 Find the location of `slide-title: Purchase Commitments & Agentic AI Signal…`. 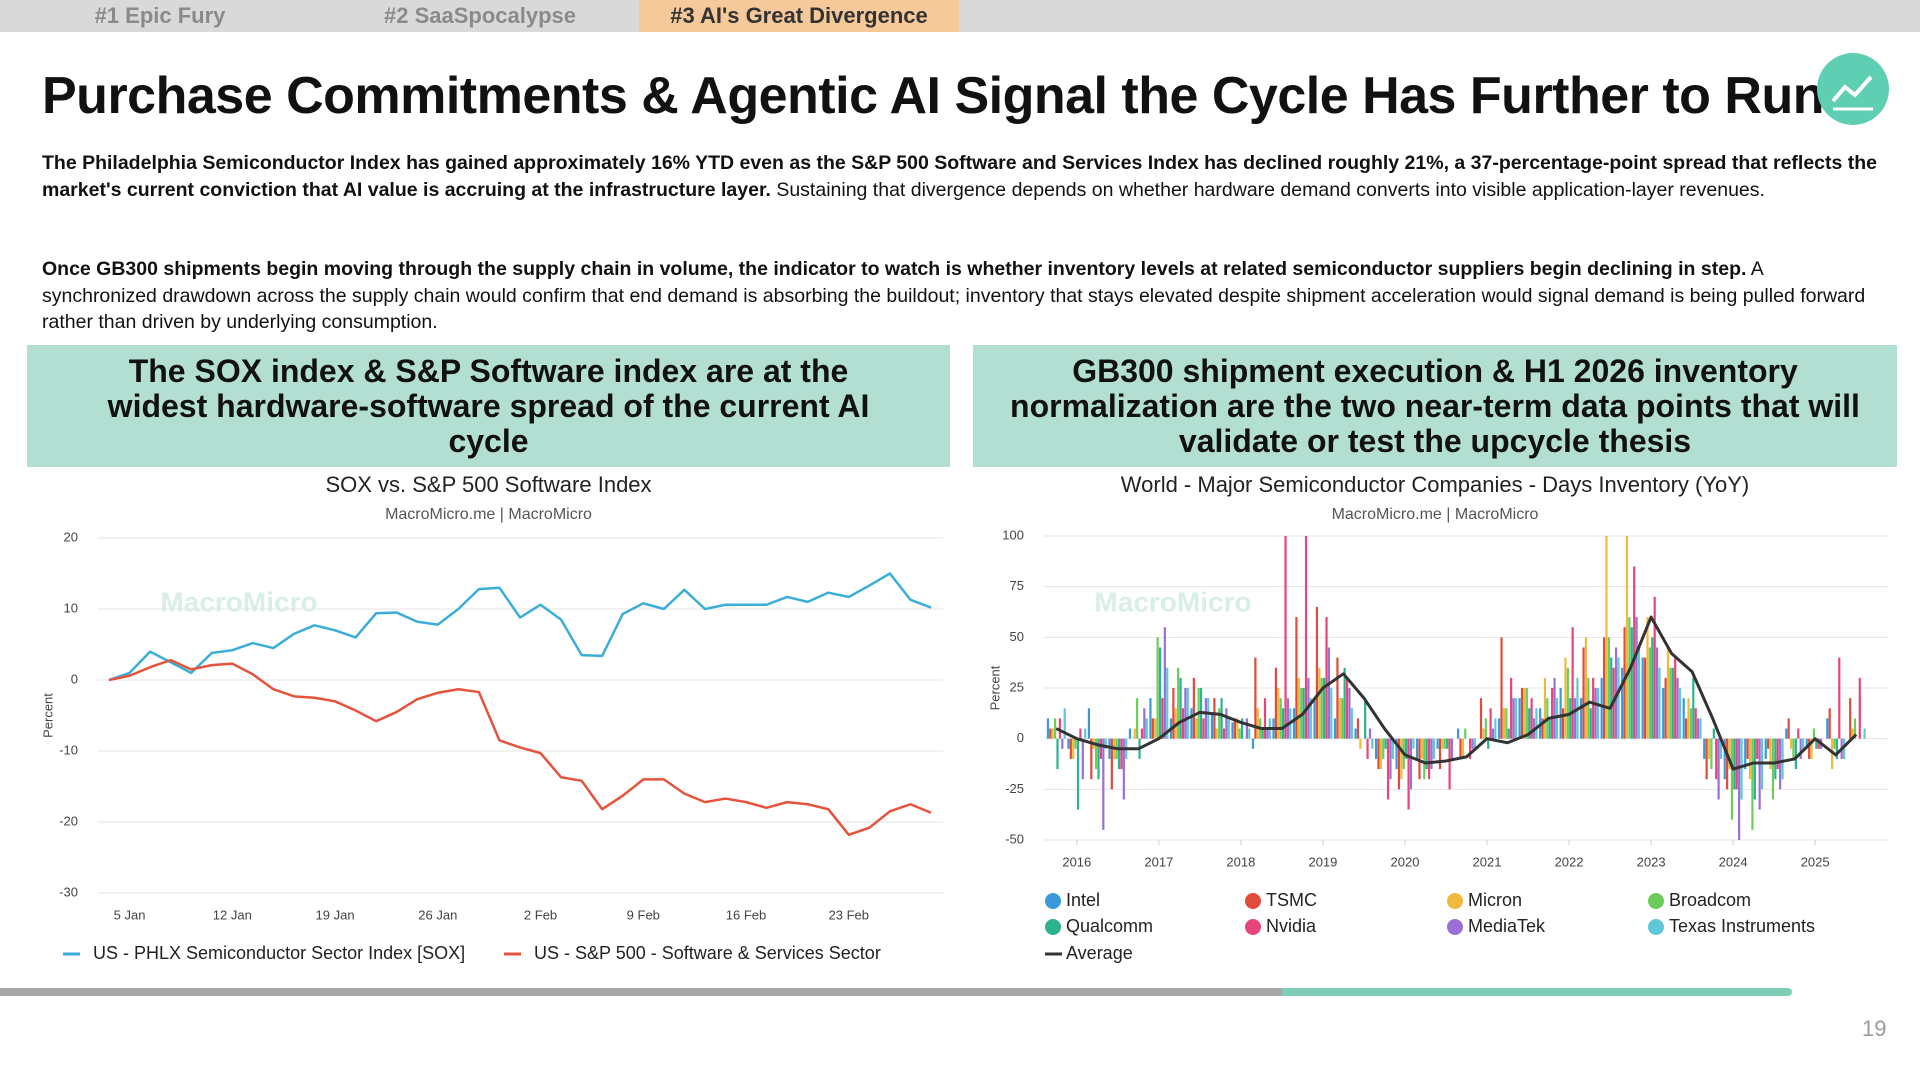

slide-title: Purchase Commitments & Agentic AI Signal… is located at coordinates (933, 96).